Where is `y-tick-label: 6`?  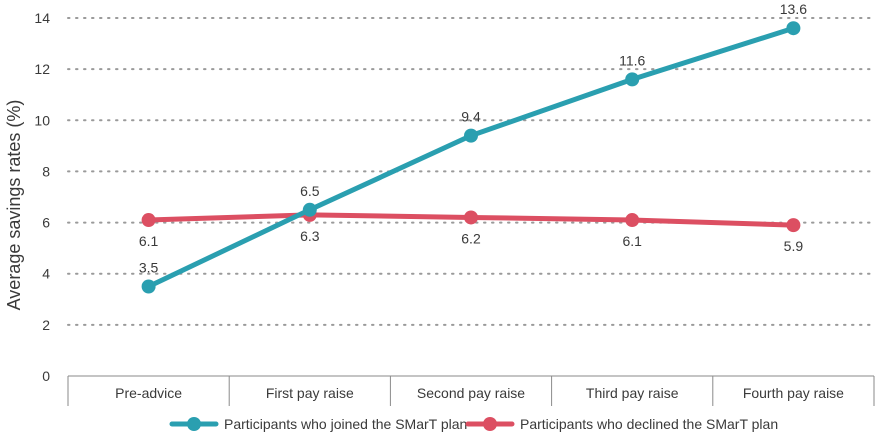
y-tick-label: 6 is located at coordinates (46, 223).